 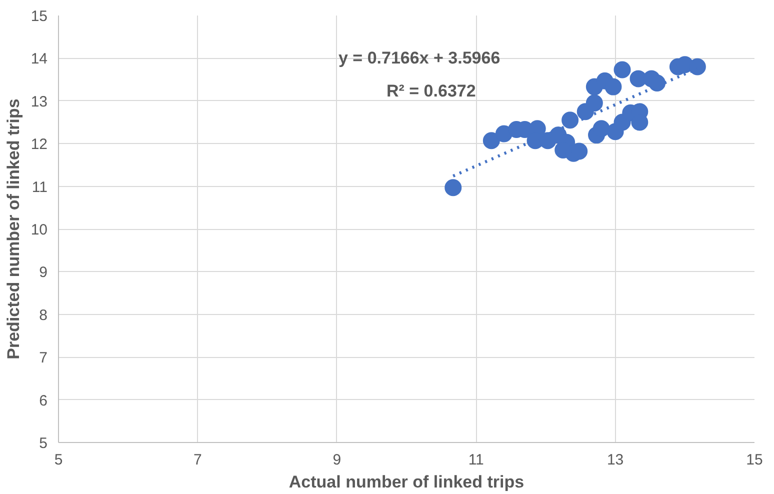 I want to click on y-tick-label: 11, so click(x=40, y=187).